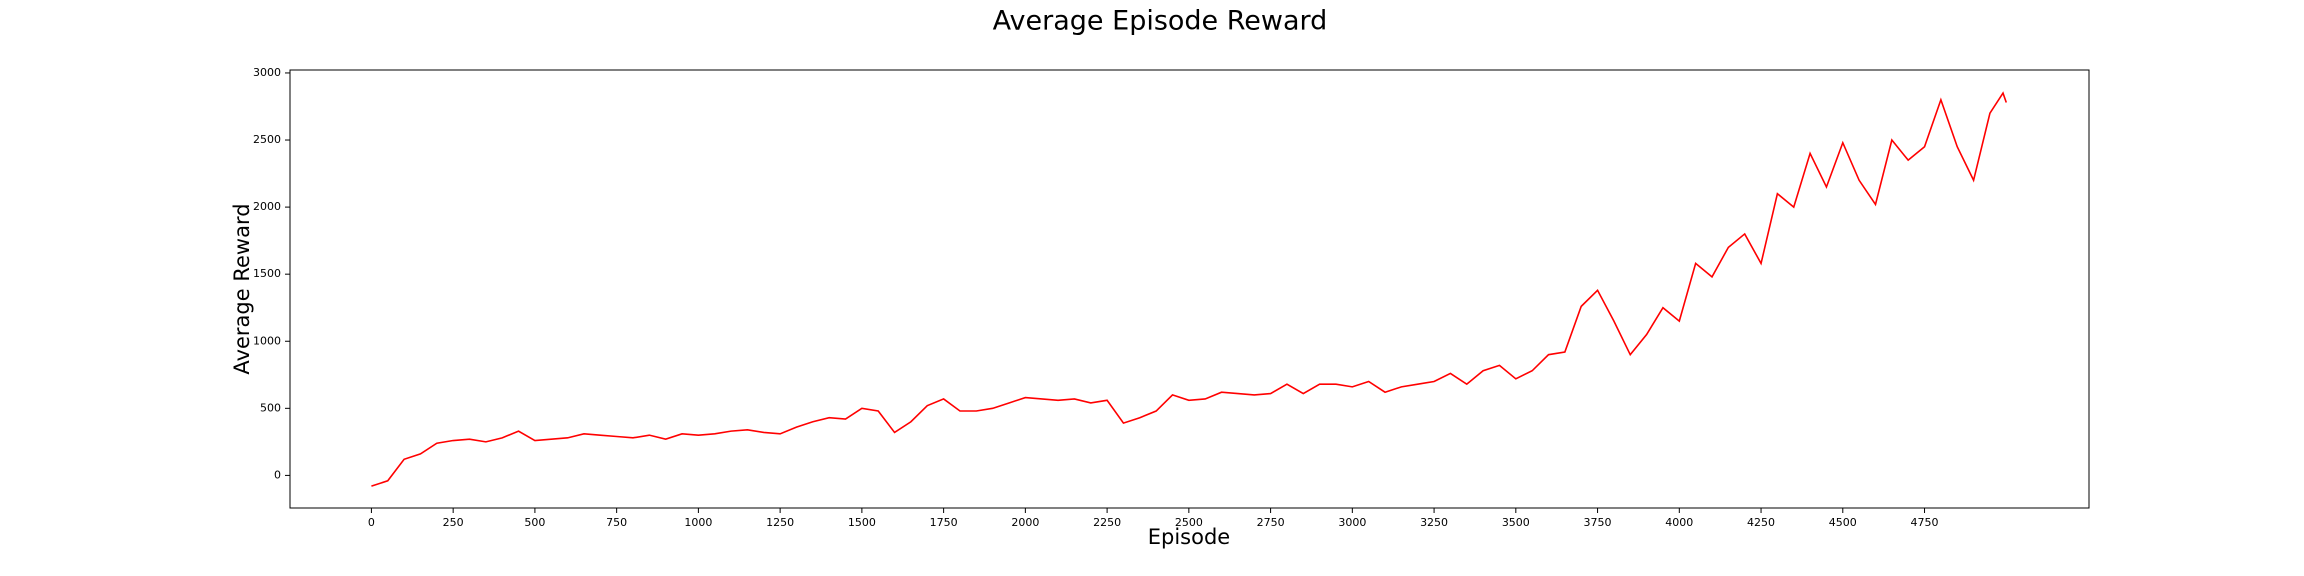 This screenshot has height=576, width=2304. What do you see at coordinates (1598, 522) in the screenshot?
I see `x-tick-label: 3750` at bounding box center [1598, 522].